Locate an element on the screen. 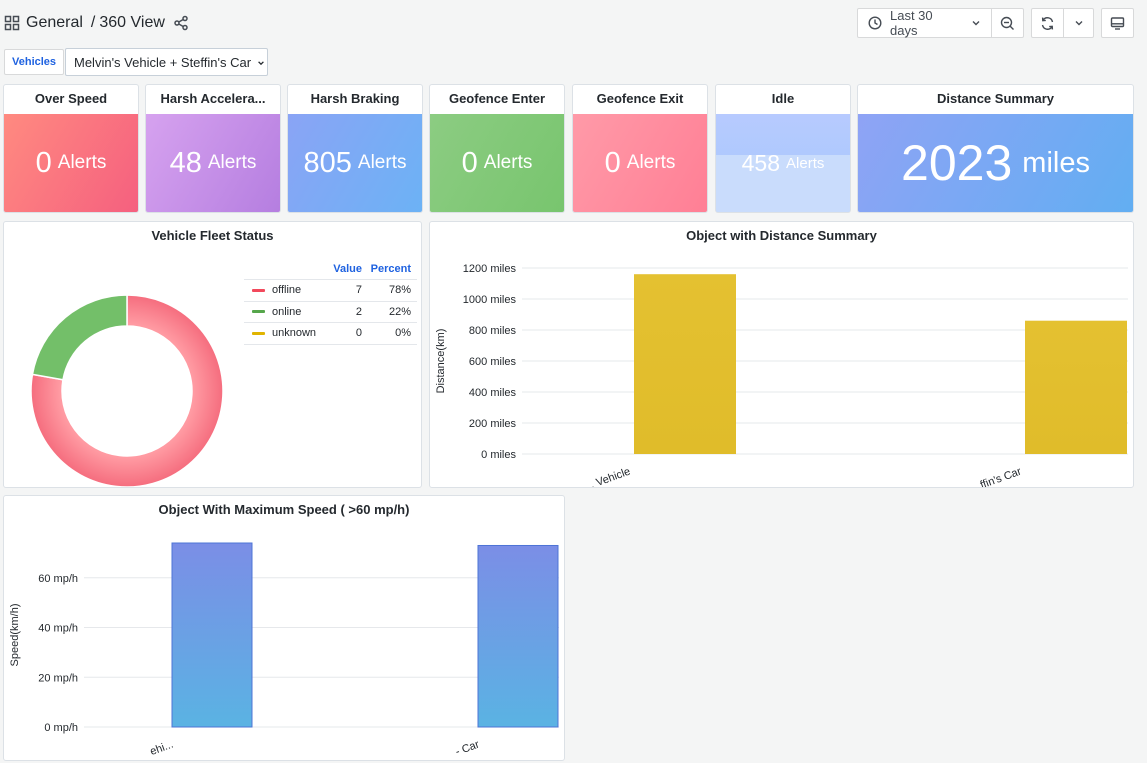 The height and width of the screenshot is (763, 1147). share-icon is located at coordinates (181, 23).